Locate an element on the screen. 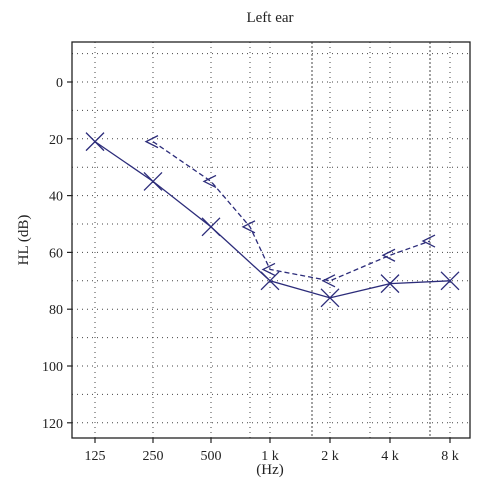 The width and height of the screenshot is (493, 500). x-axis-label: (Hz) is located at coordinates (269, 470).